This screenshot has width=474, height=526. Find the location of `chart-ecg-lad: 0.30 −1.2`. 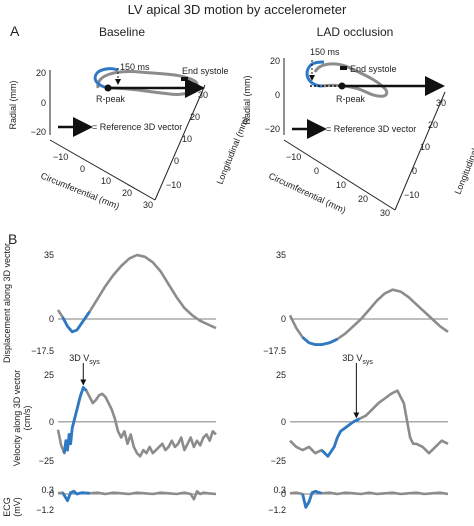

chart-ecg-lad: 0.30 −1.2 is located at coordinates (358, 500).